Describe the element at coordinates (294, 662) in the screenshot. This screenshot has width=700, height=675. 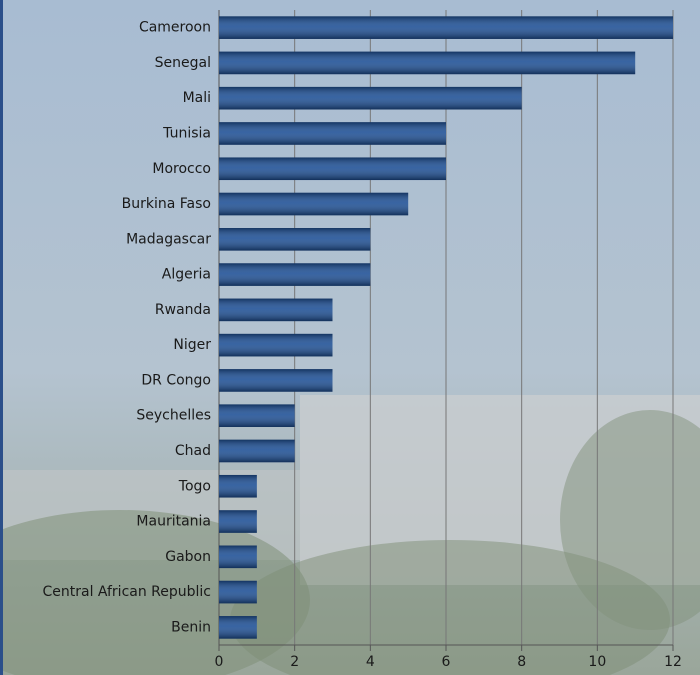
I see `x-tick-label: 2` at that location.